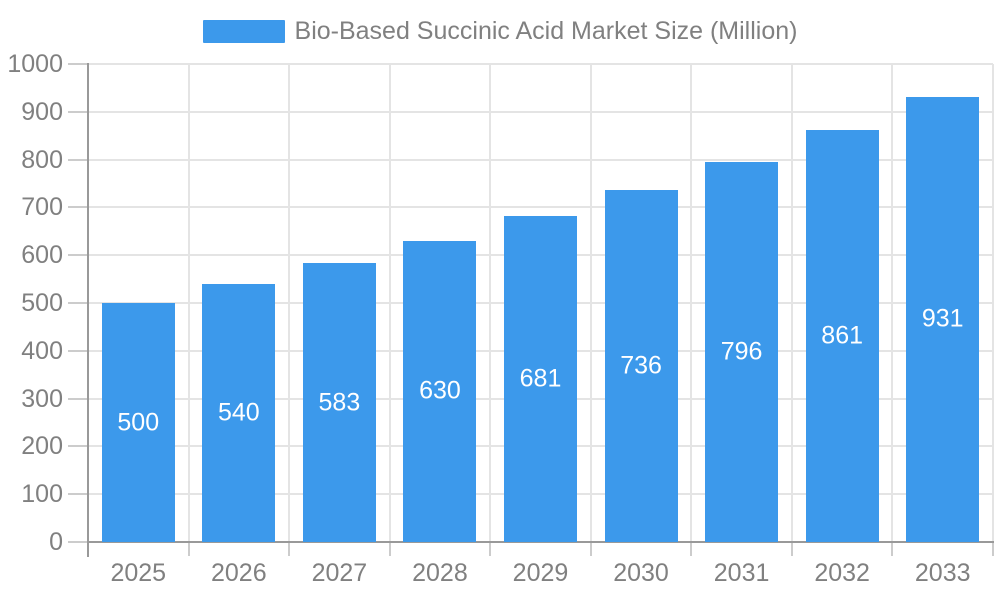 The height and width of the screenshot is (600, 1000). I want to click on bar-2028: 630, so click(440, 391).